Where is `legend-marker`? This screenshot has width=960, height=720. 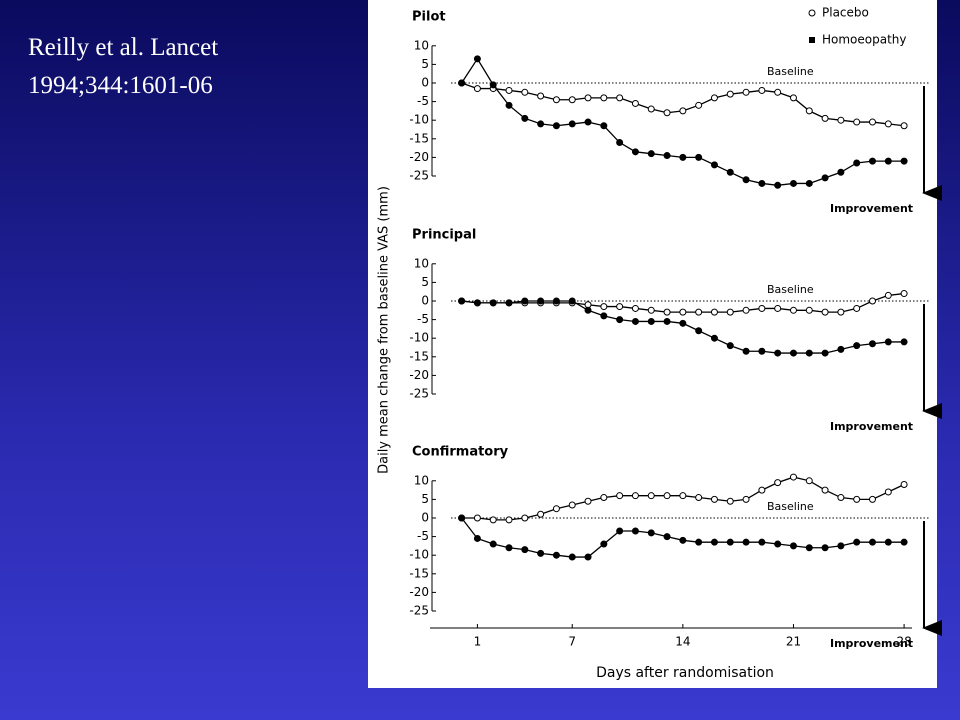
legend-marker is located at coordinates (812, 13).